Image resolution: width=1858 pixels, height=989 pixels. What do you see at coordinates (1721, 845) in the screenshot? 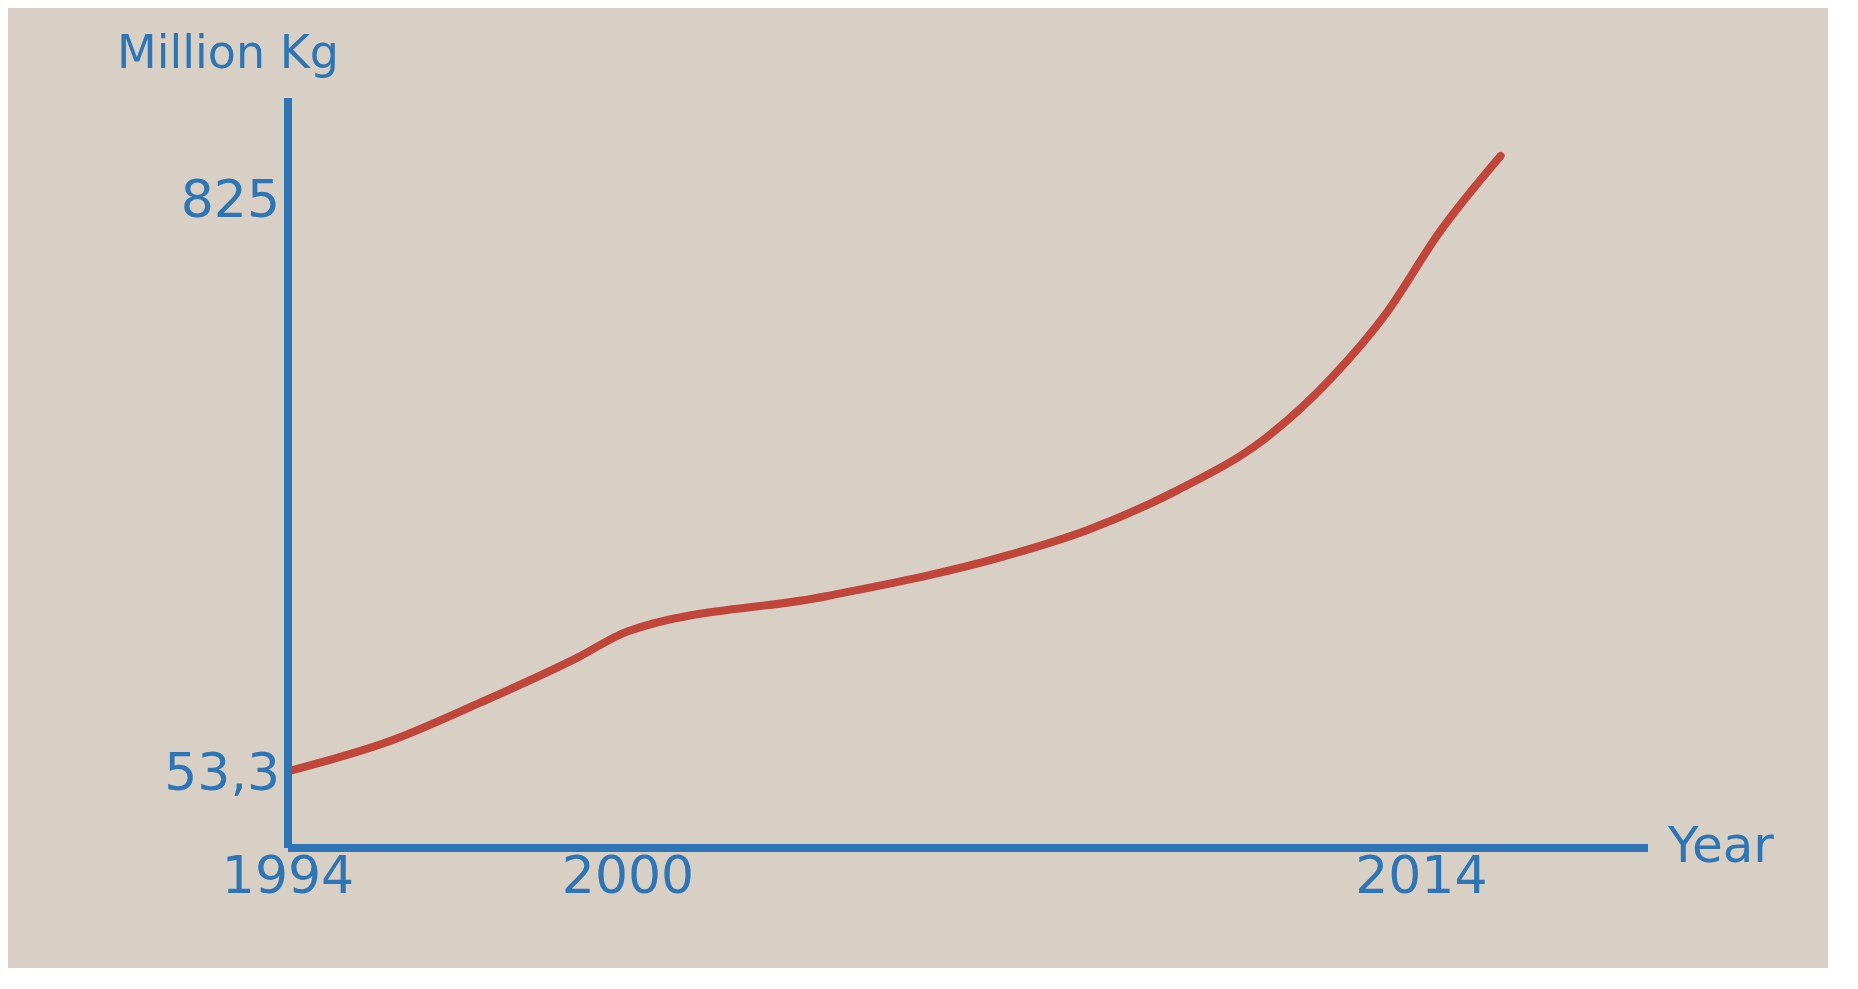
I see `x-axis-title: Year` at bounding box center [1721, 845].